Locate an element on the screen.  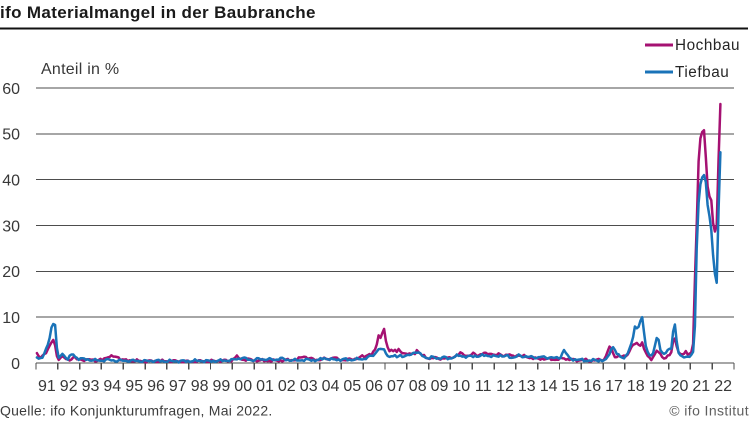
svg-text: 95 is located at coordinates (134, 386).